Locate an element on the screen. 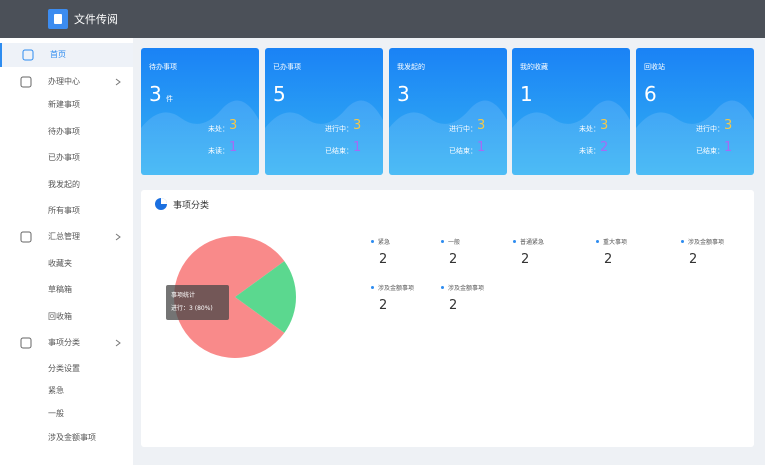 Image resolution: width=765 pixels, height=465 pixels. nav-item: 我发起的 is located at coordinates (66, 185).